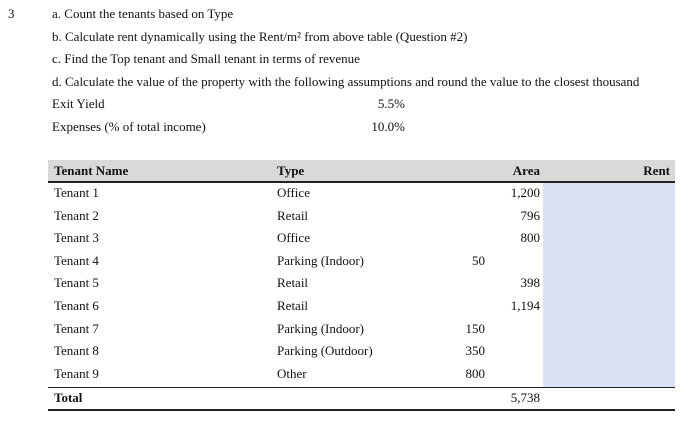 Image resolution: width=700 pixels, height=423 pixels. Describe the element at coordinates (76, 328) in the screenshot. I see `table-cell: Tenant 7` at that location.